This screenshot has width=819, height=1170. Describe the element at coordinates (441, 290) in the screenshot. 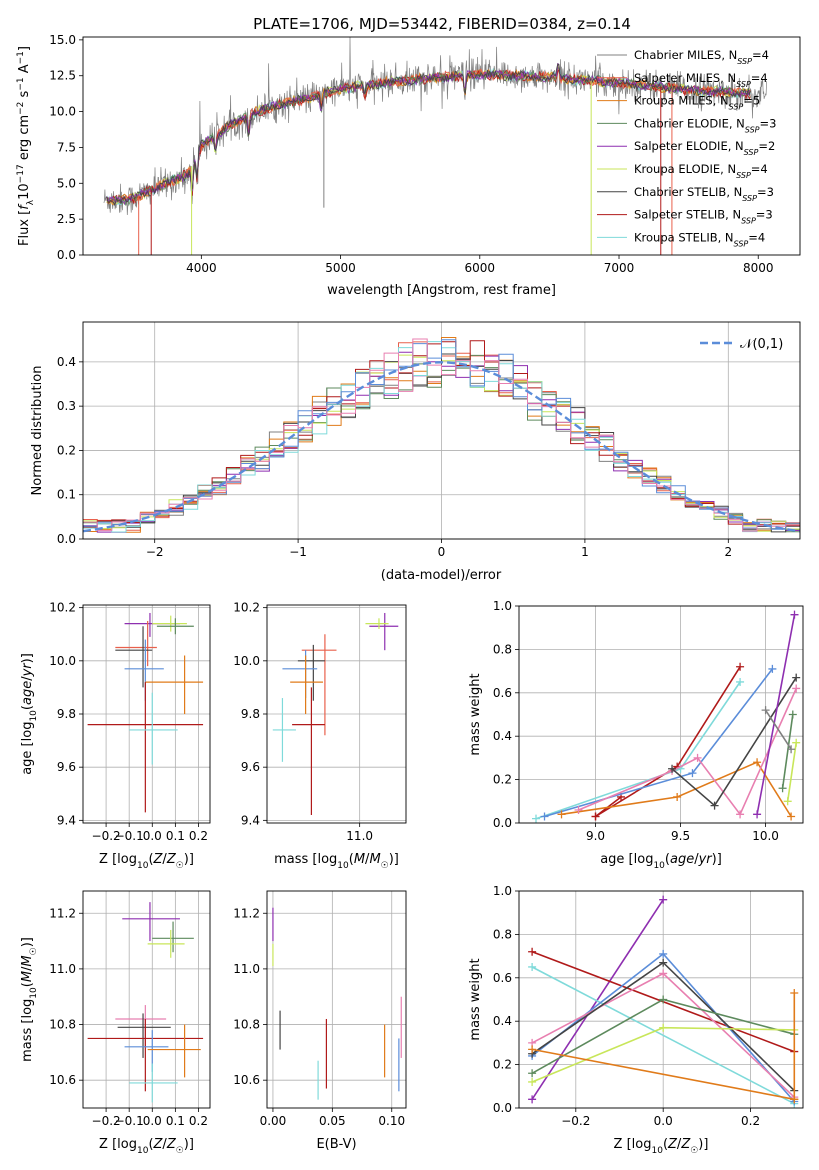

I see `spectrum-x-label: wavelength [Angstrom, rest frame]` at that location.